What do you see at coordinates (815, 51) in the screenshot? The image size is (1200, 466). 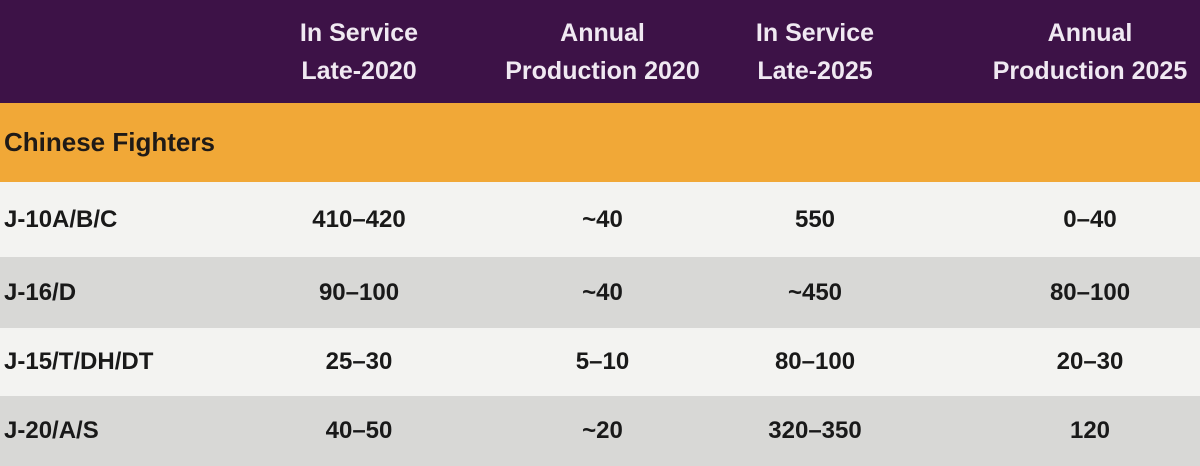 I see `column-header-in-service-late-2025: In Service Late-2025` at bounding box center [815, 51].